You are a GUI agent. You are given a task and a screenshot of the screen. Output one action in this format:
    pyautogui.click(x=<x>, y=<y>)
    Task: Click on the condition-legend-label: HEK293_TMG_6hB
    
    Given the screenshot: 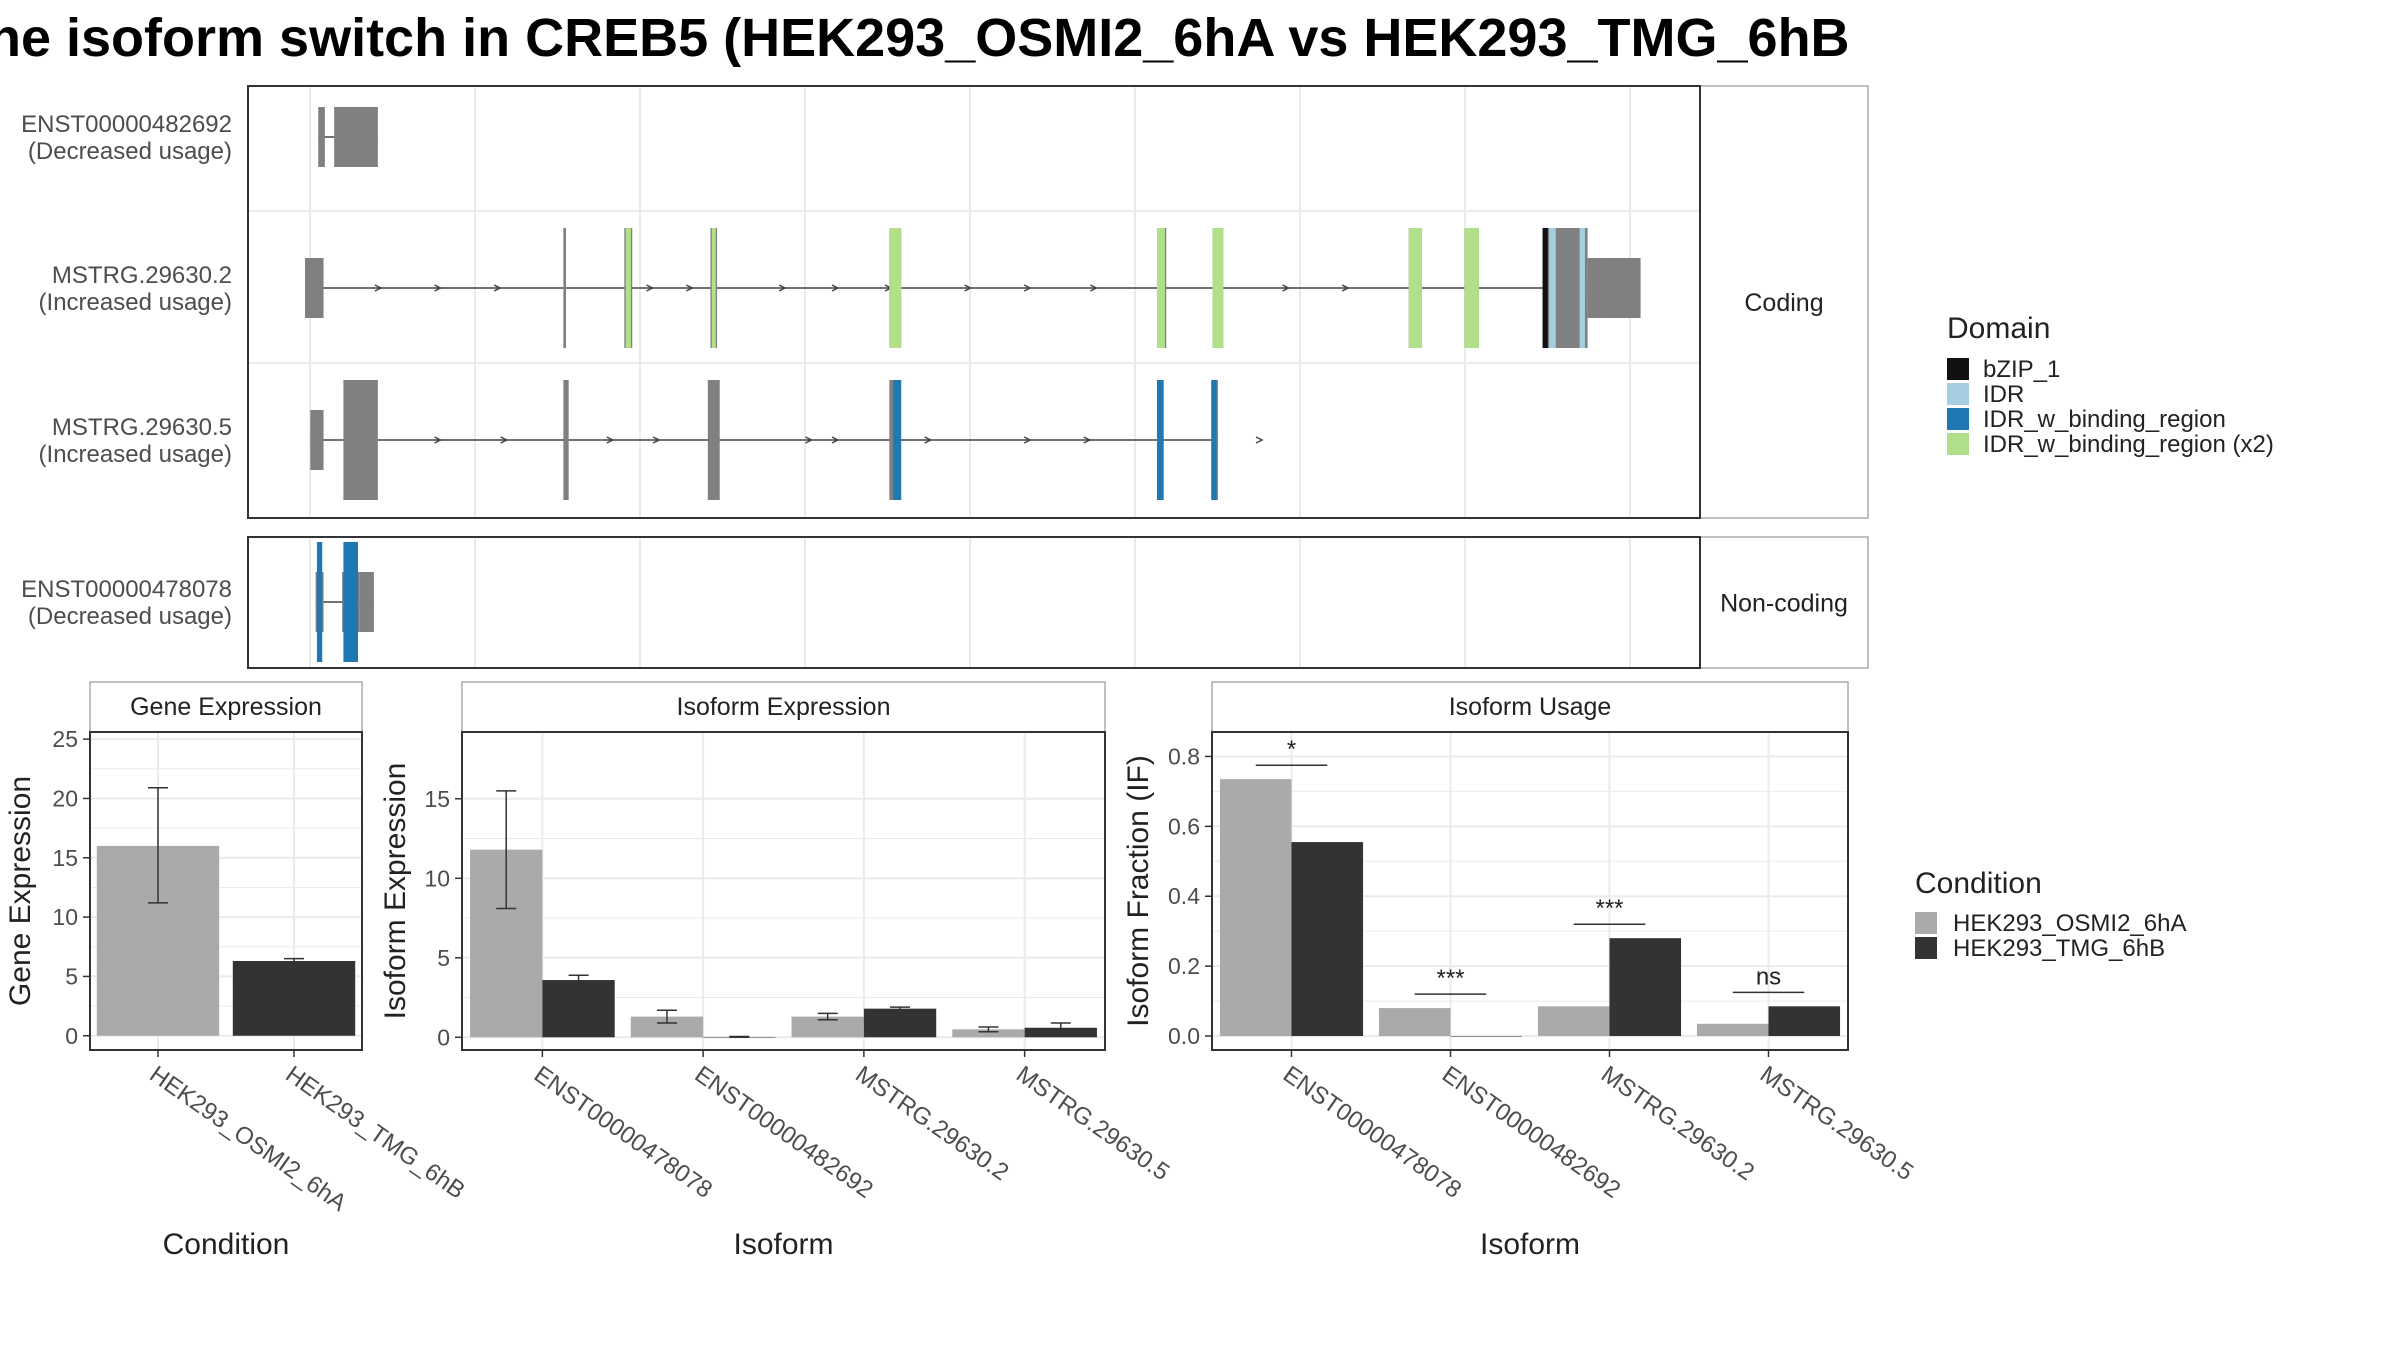 What is the action you would take?
    pyautogui.click(x=2059, y=948)
    